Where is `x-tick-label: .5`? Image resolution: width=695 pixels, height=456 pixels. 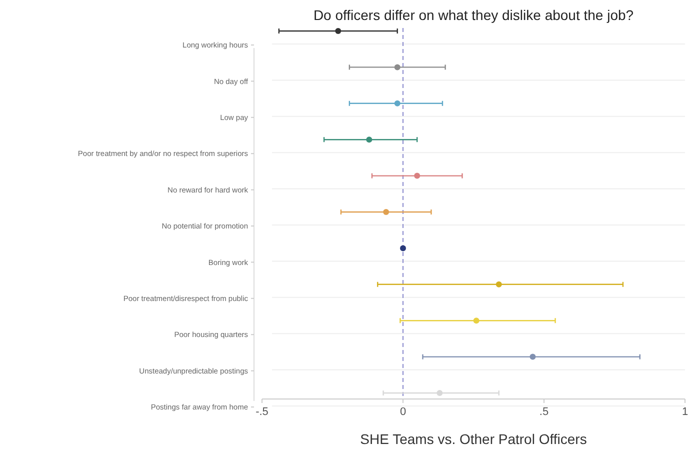
x-tick-label: .5 is located at coordinates (544, 412).